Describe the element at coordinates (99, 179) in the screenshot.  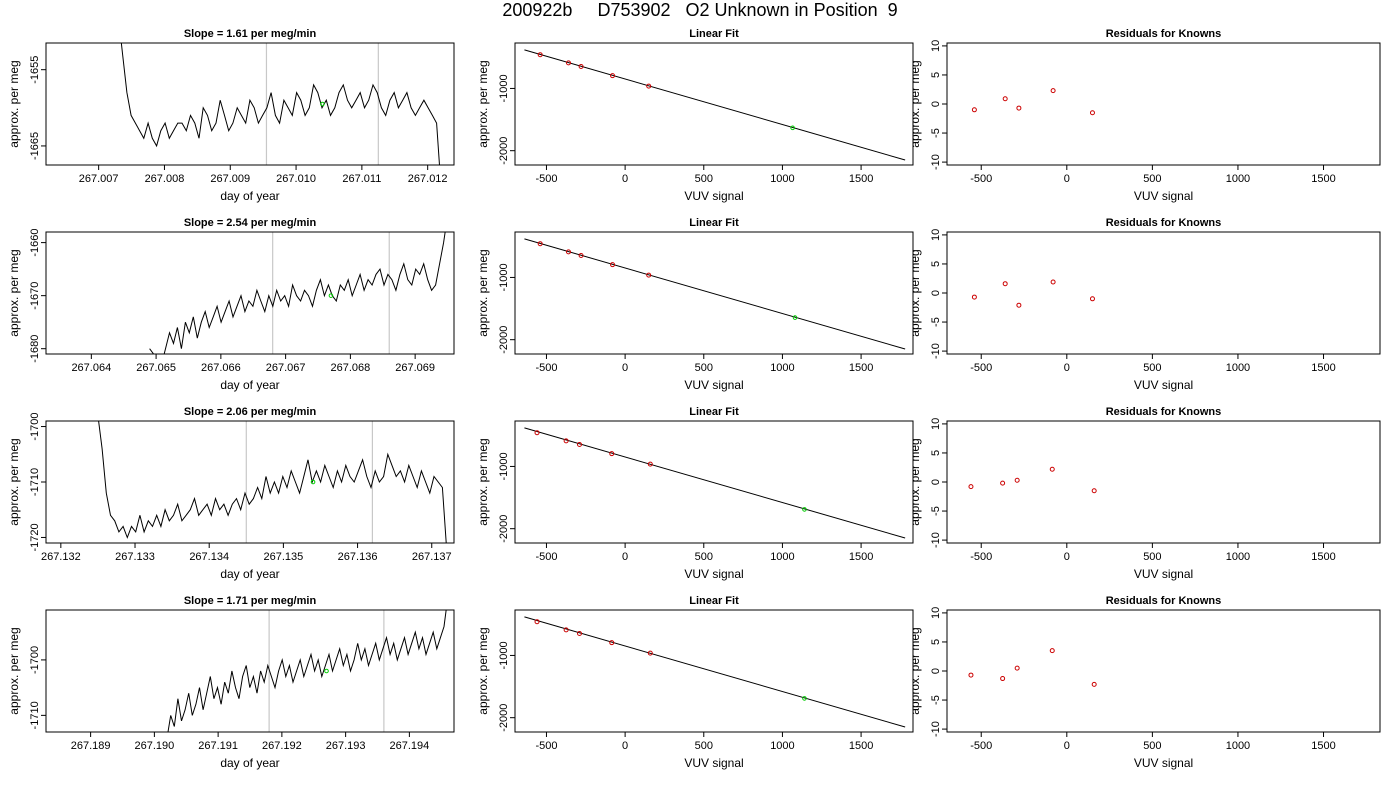
I see `x-tick-label: 267.007` at that location.